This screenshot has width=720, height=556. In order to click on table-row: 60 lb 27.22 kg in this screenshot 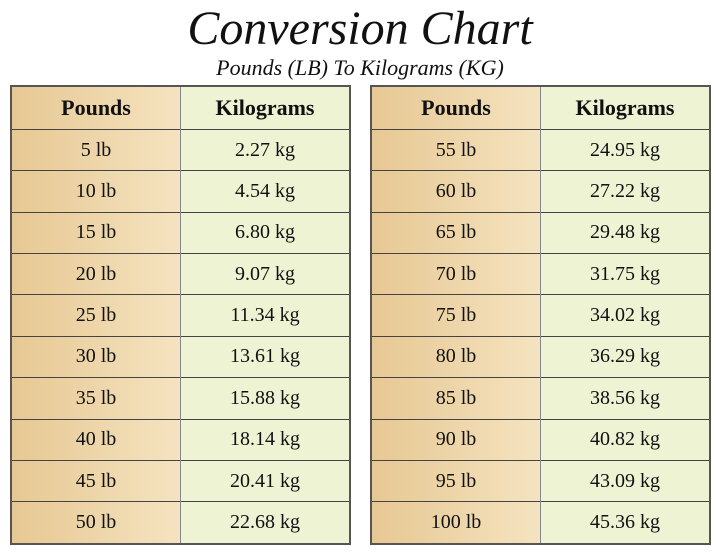, I will do `click(540, 191)`.